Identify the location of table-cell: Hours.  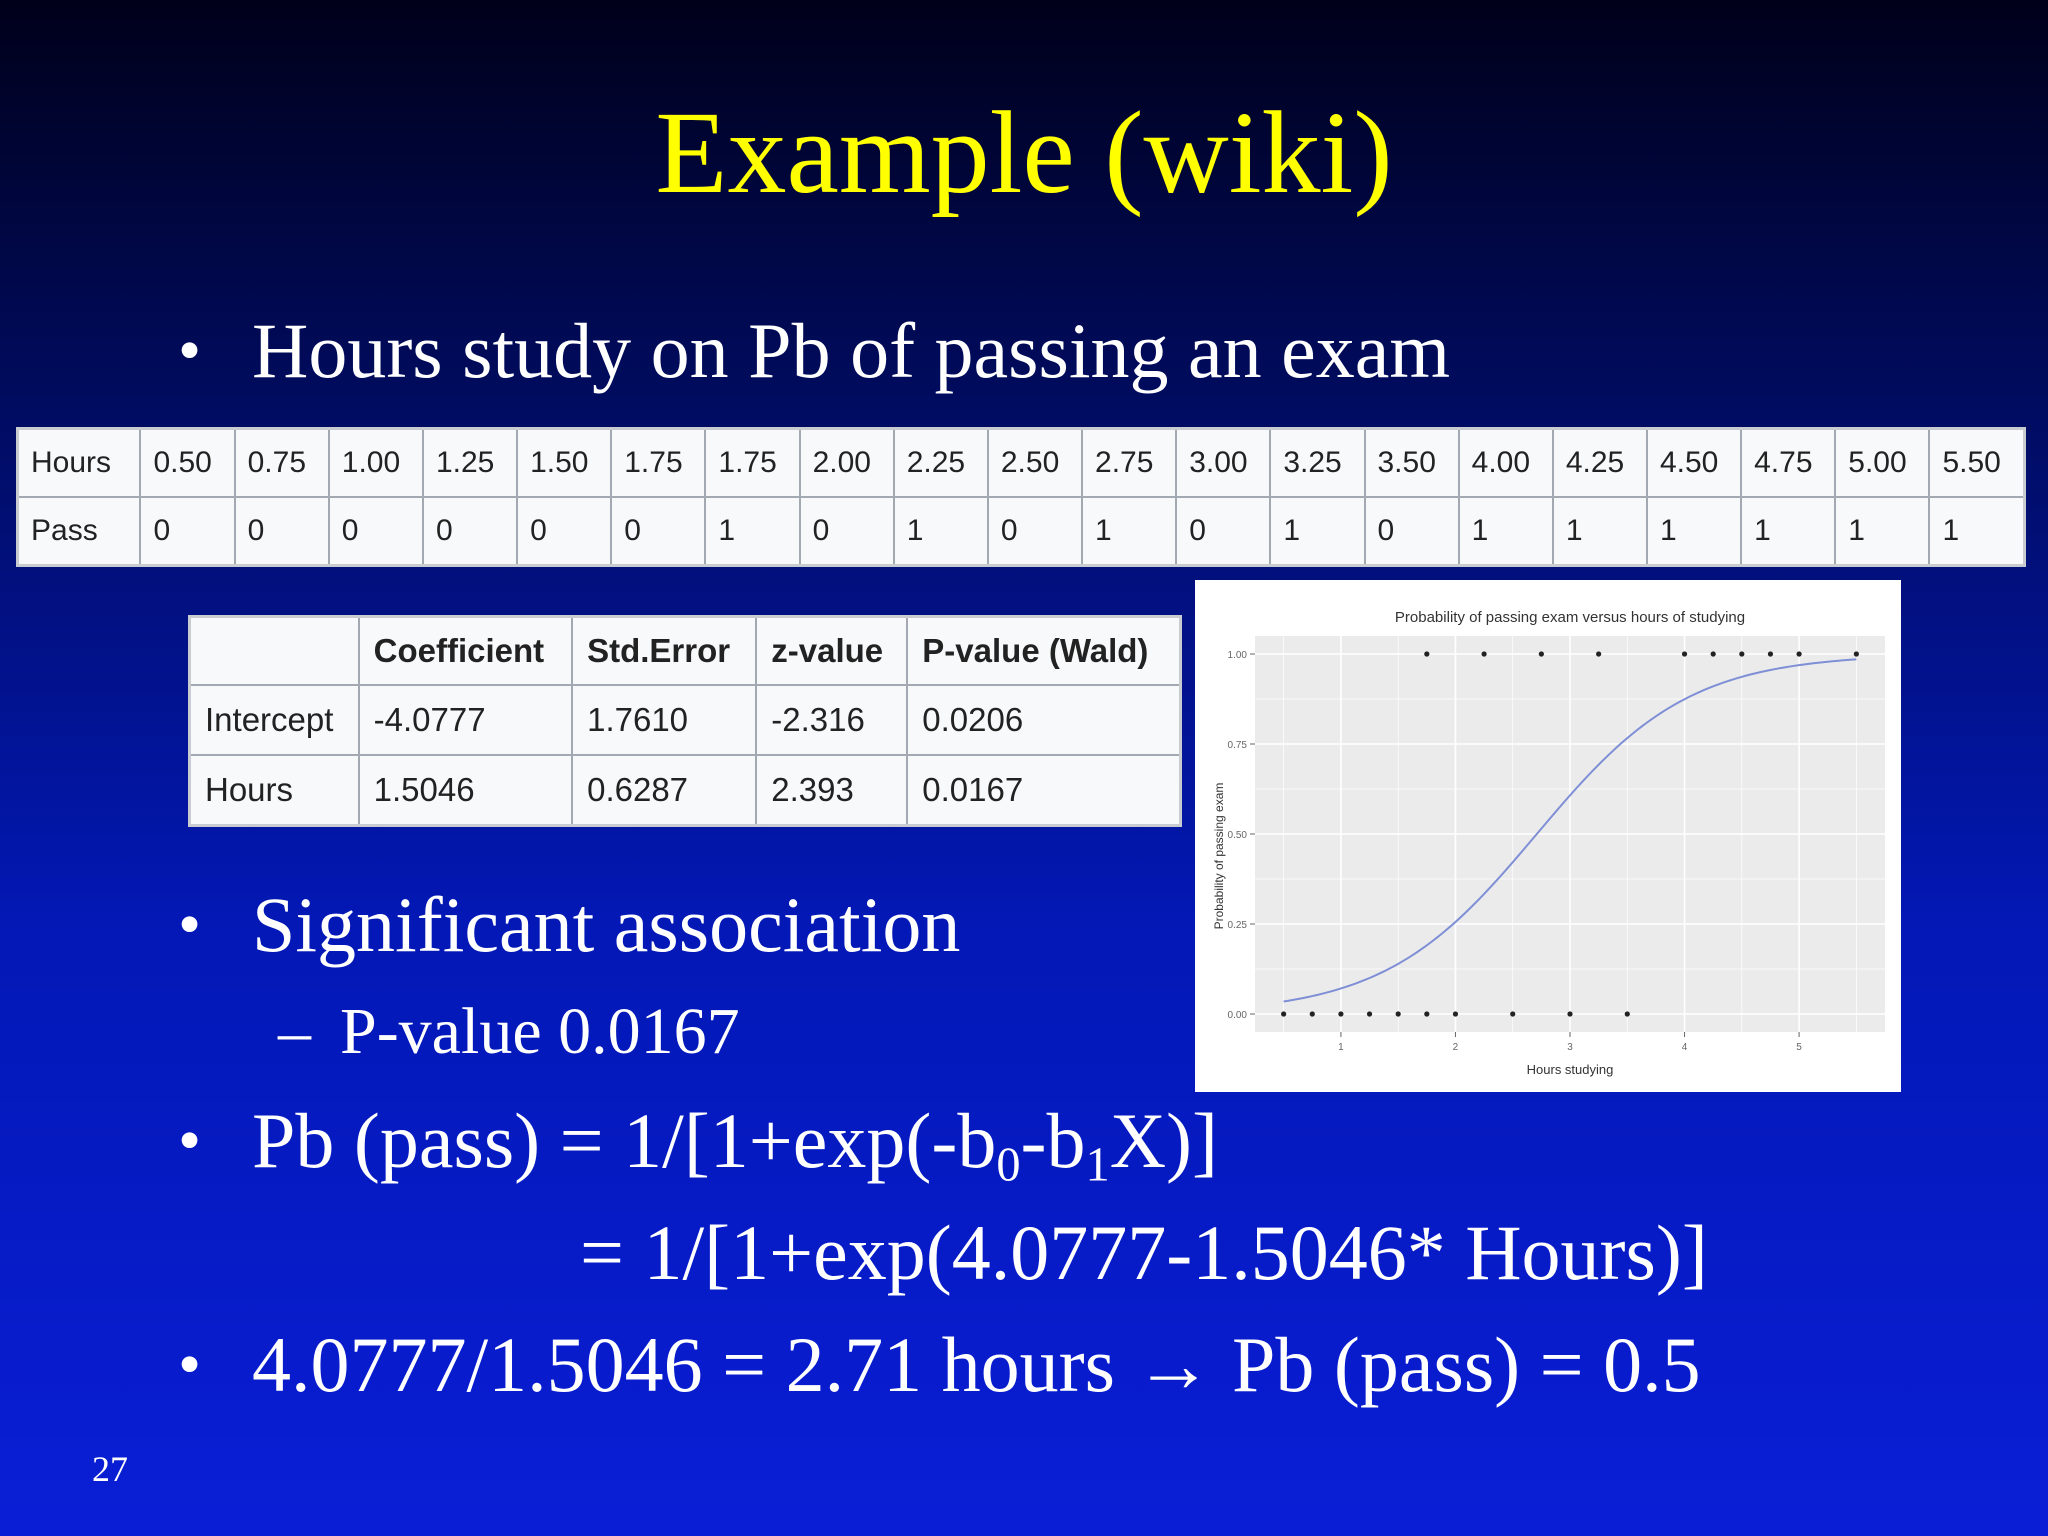
(274, 790).